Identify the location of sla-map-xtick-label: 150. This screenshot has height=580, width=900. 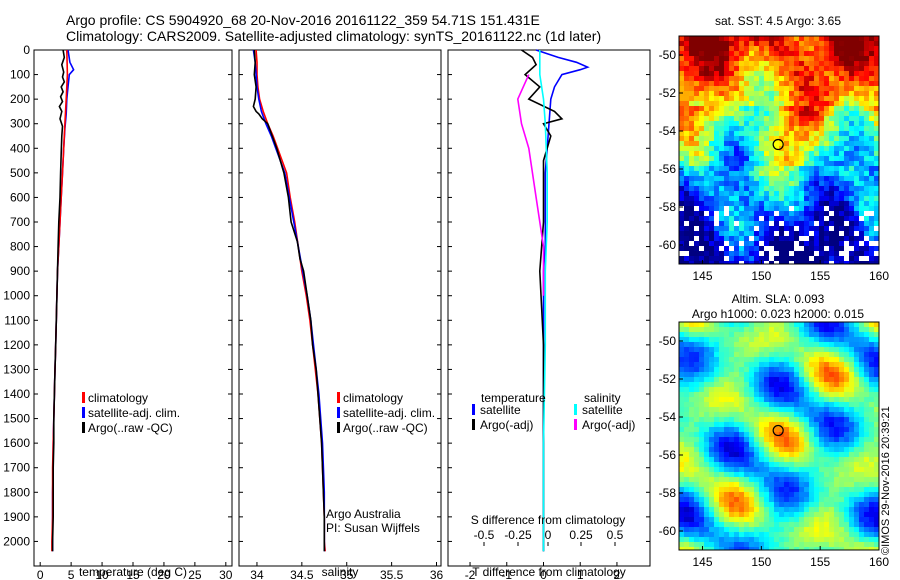
(761, 562).